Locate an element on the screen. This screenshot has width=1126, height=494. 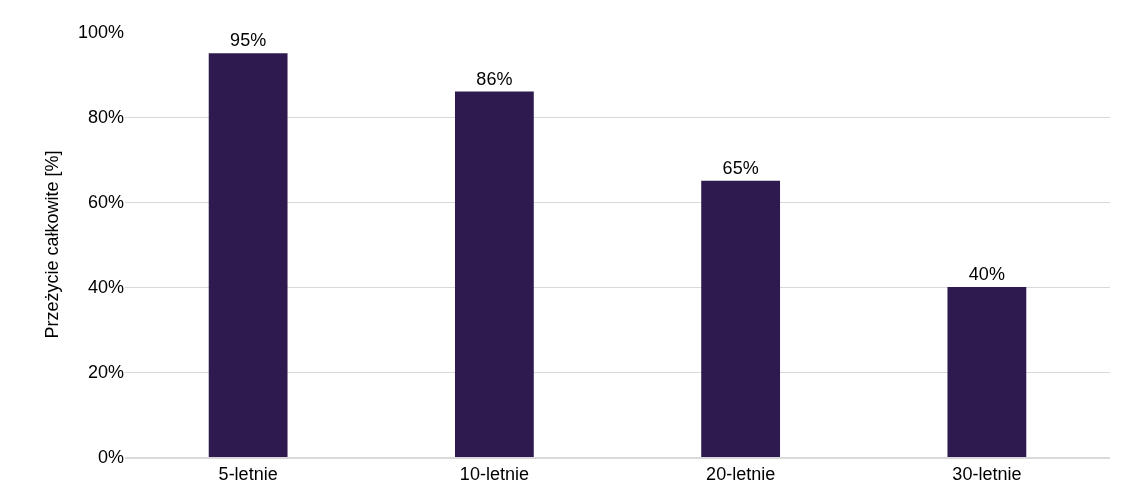
y-tick-label: 80% is located at coordinates (105, 117).